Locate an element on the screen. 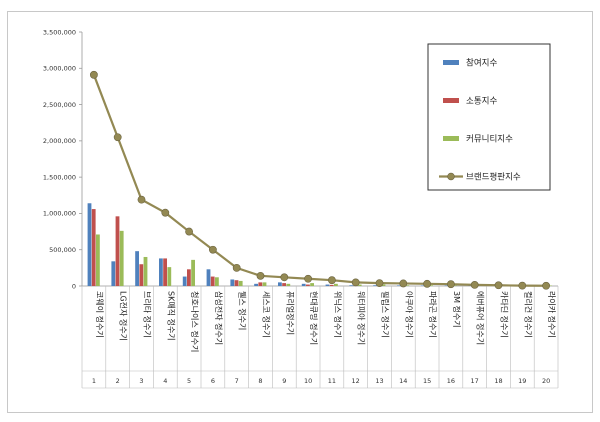 This screenshot has width=600, height=422. category-label: LG전자 정수기 is located at coordinates (124, 316).